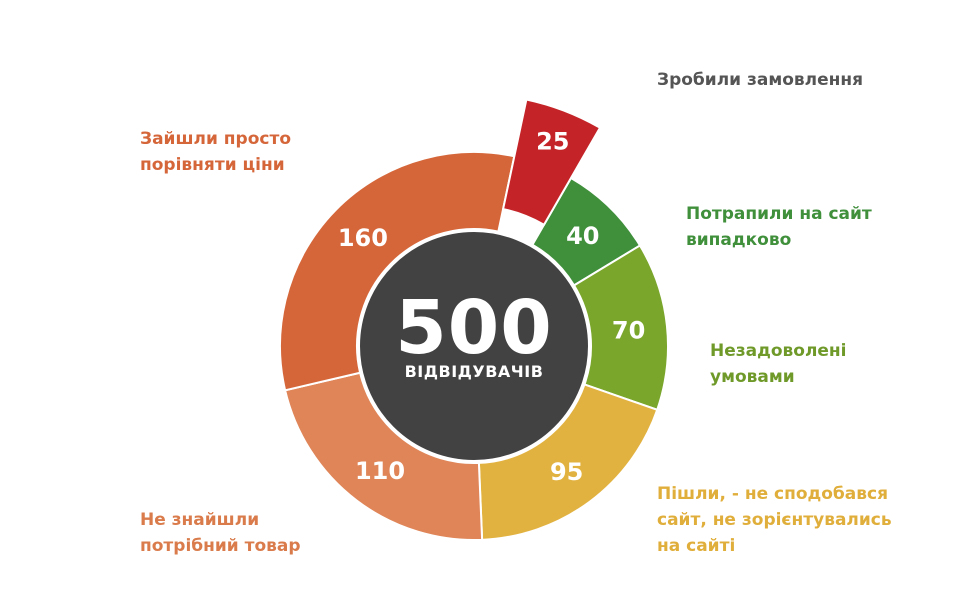 This screenshot has width=978, height=609. What do you see at coordinates (215, 152) in the screenshot?
I see `legend-label-compare-prices: Зайшли просто порівняти ціни` at bounding box center [215, 152].